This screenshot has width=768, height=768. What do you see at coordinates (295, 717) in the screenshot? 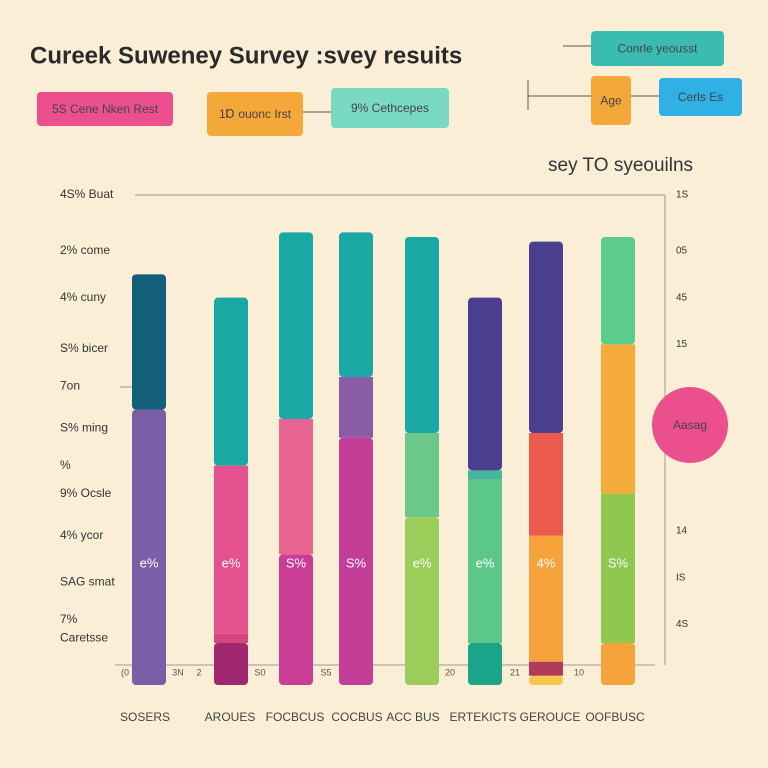
I see `x-tick-label: FOCBCUS` at bounding box center [295, 717].